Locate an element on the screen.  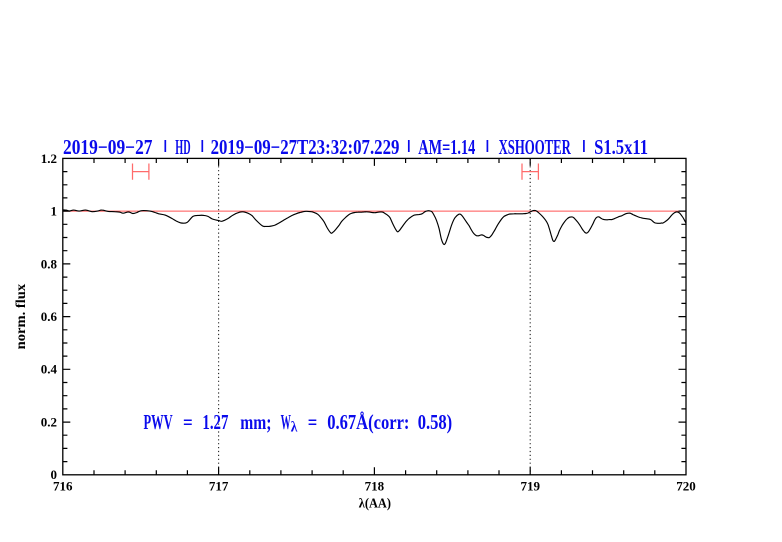
svg-text: 719 is located at coordinates (530, 485).